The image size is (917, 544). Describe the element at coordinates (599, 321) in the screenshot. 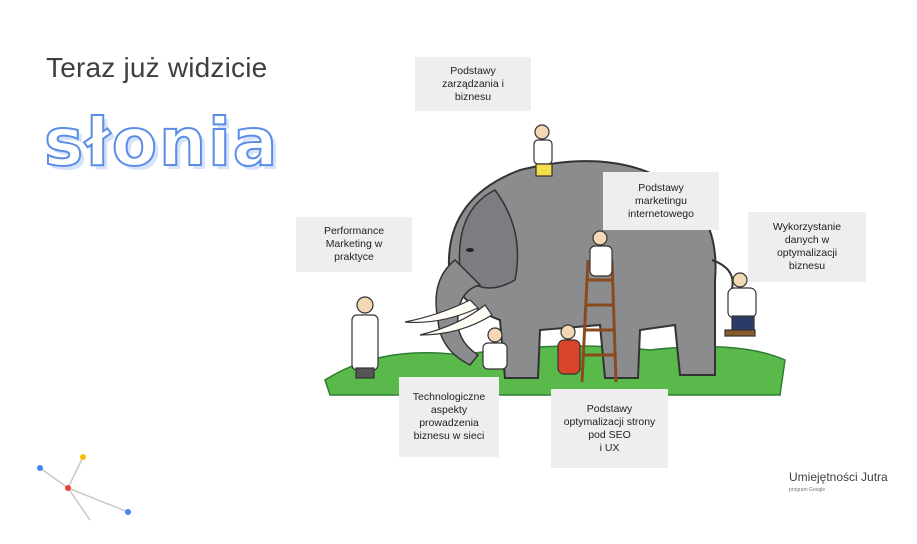

I see `ladder` at that location.